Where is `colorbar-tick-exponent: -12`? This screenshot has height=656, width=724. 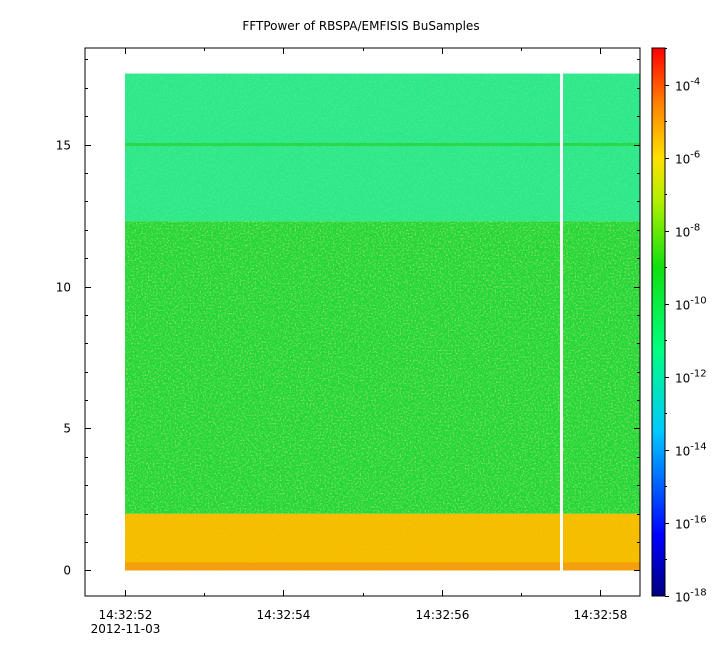 colorbar-tick-exponent: -12 is located at coordinates (698, 374).